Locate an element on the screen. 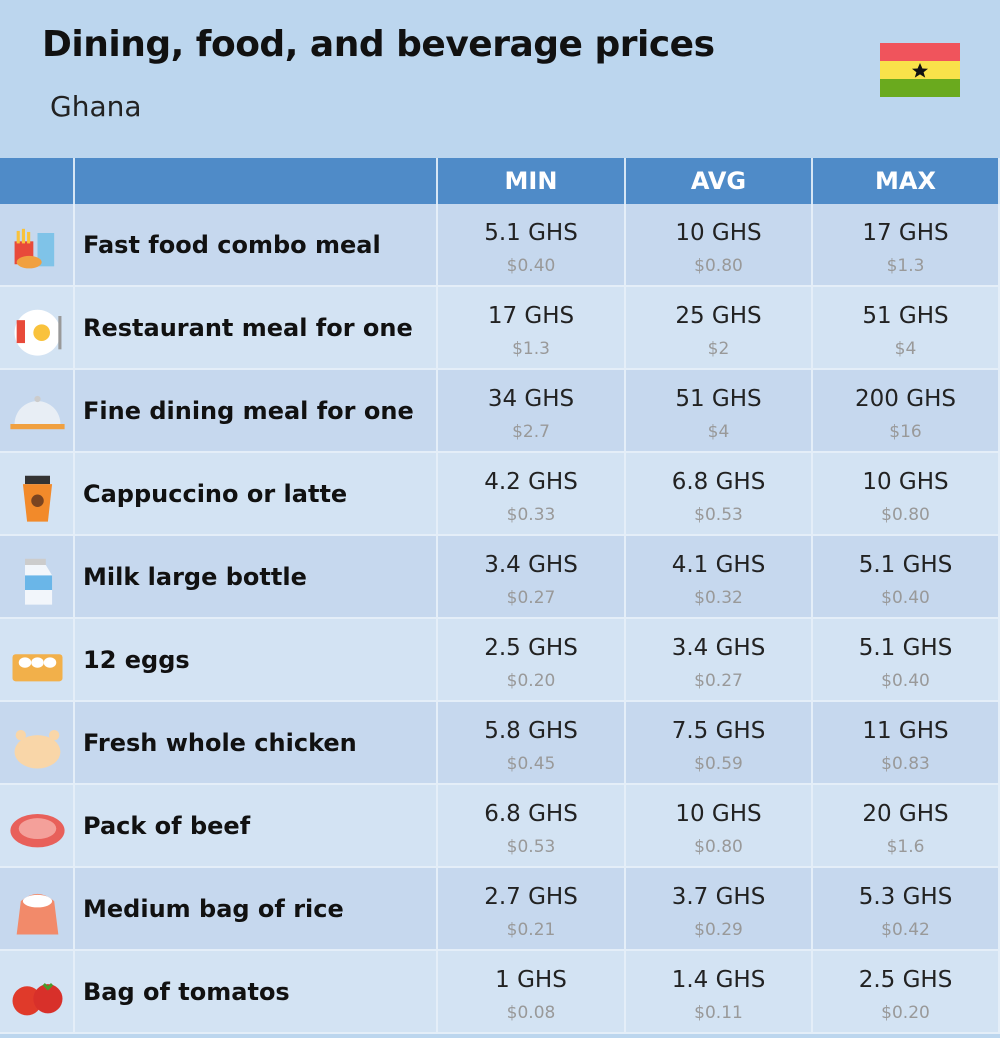 The image size is (1000, 1038). usd-price: $16 is located at coordinates (905, 432).